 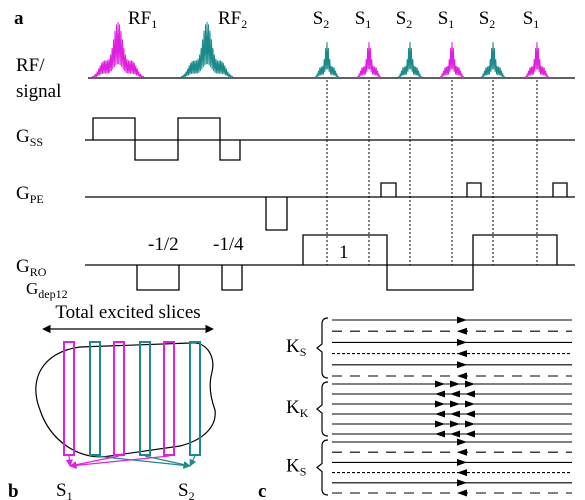 I want to click on label: GPE, so click(x=30, y=194).